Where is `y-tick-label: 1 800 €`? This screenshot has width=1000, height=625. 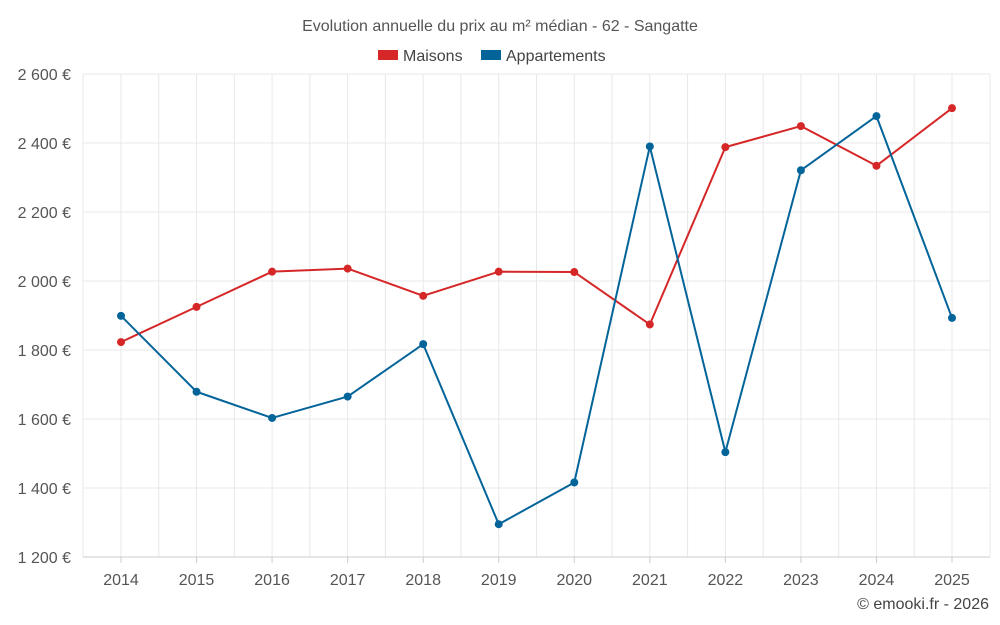
y-tick-label: 1 800 € is located at coordinates (44, 351).